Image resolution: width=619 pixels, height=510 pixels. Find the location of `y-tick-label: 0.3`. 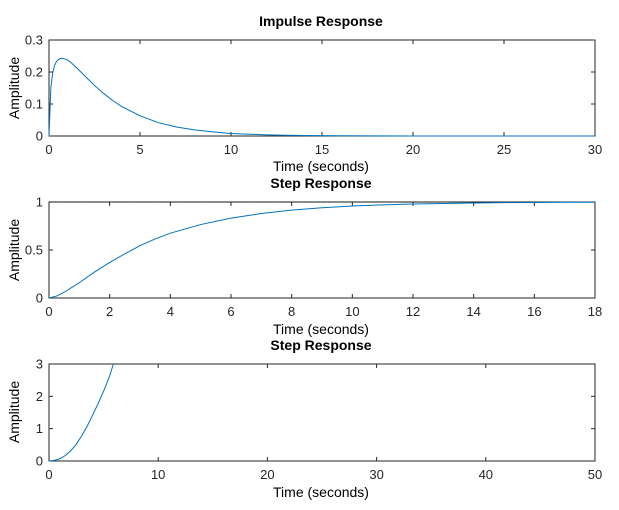

y-tick-label: 0.3 is located at coordinates (34, 40).